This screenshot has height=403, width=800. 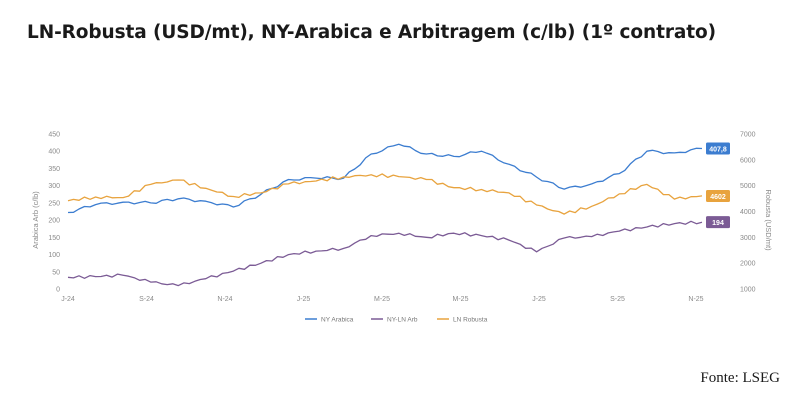 I want to click on left-tick-label: 200, so click(x=54, y=221).